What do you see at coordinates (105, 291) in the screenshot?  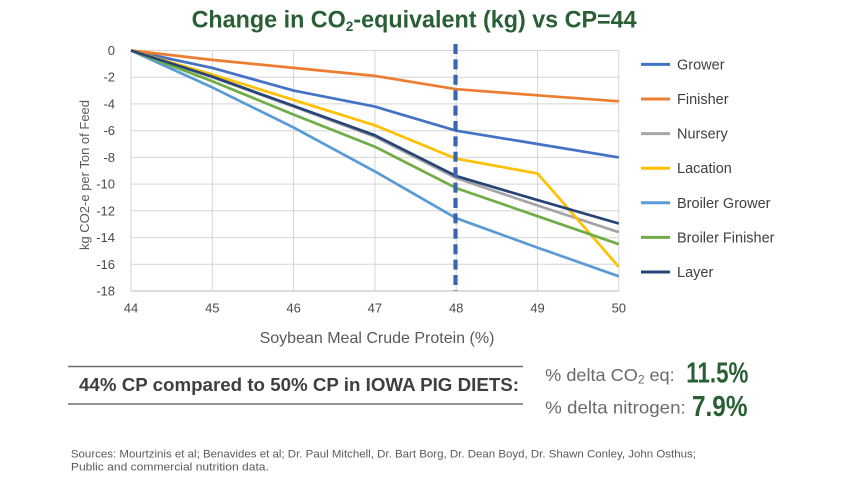 I see `svg-text: -18` at bounding box center [105, 291].